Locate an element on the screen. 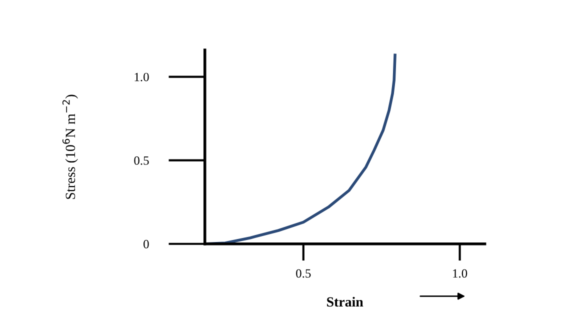  y-tick-label: 0 is located at coordinates (146, 244).